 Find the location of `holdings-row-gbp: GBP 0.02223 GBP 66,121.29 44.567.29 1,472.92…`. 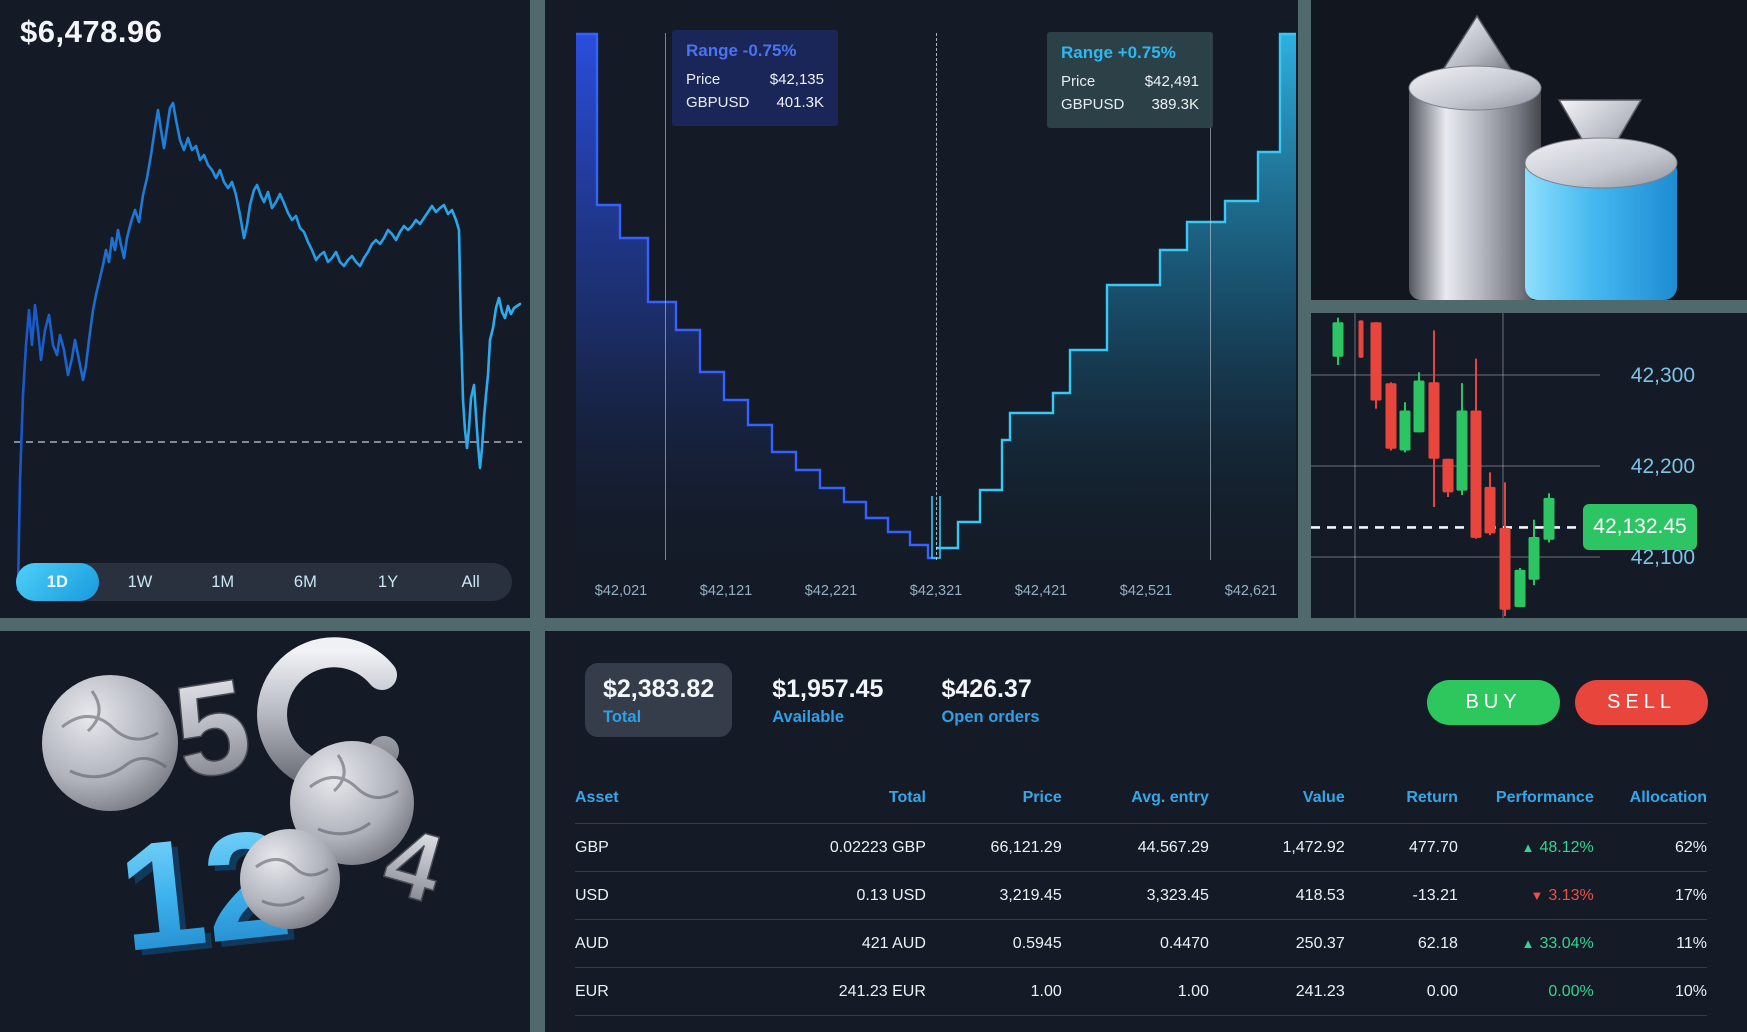

holdings-row-gbp: GBP 0.02223 GBP 66,121.29 44.567.29 1,472.92… is located at coordinates (1141, 847).